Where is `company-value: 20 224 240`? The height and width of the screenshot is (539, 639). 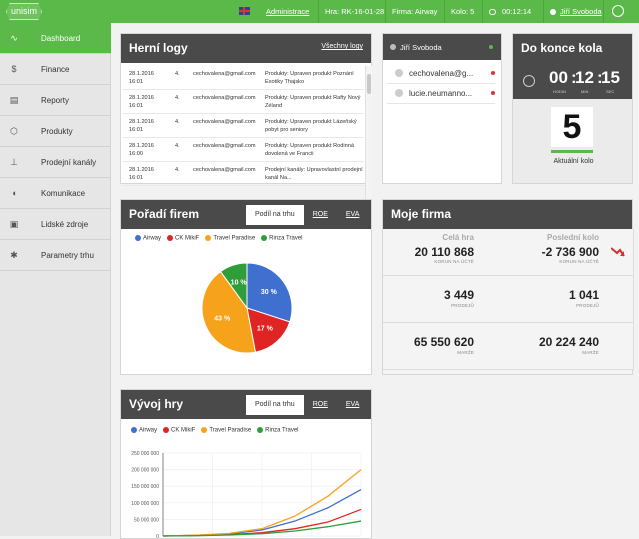 company-value: 20 224 240 is located at coordinates (568, 342).